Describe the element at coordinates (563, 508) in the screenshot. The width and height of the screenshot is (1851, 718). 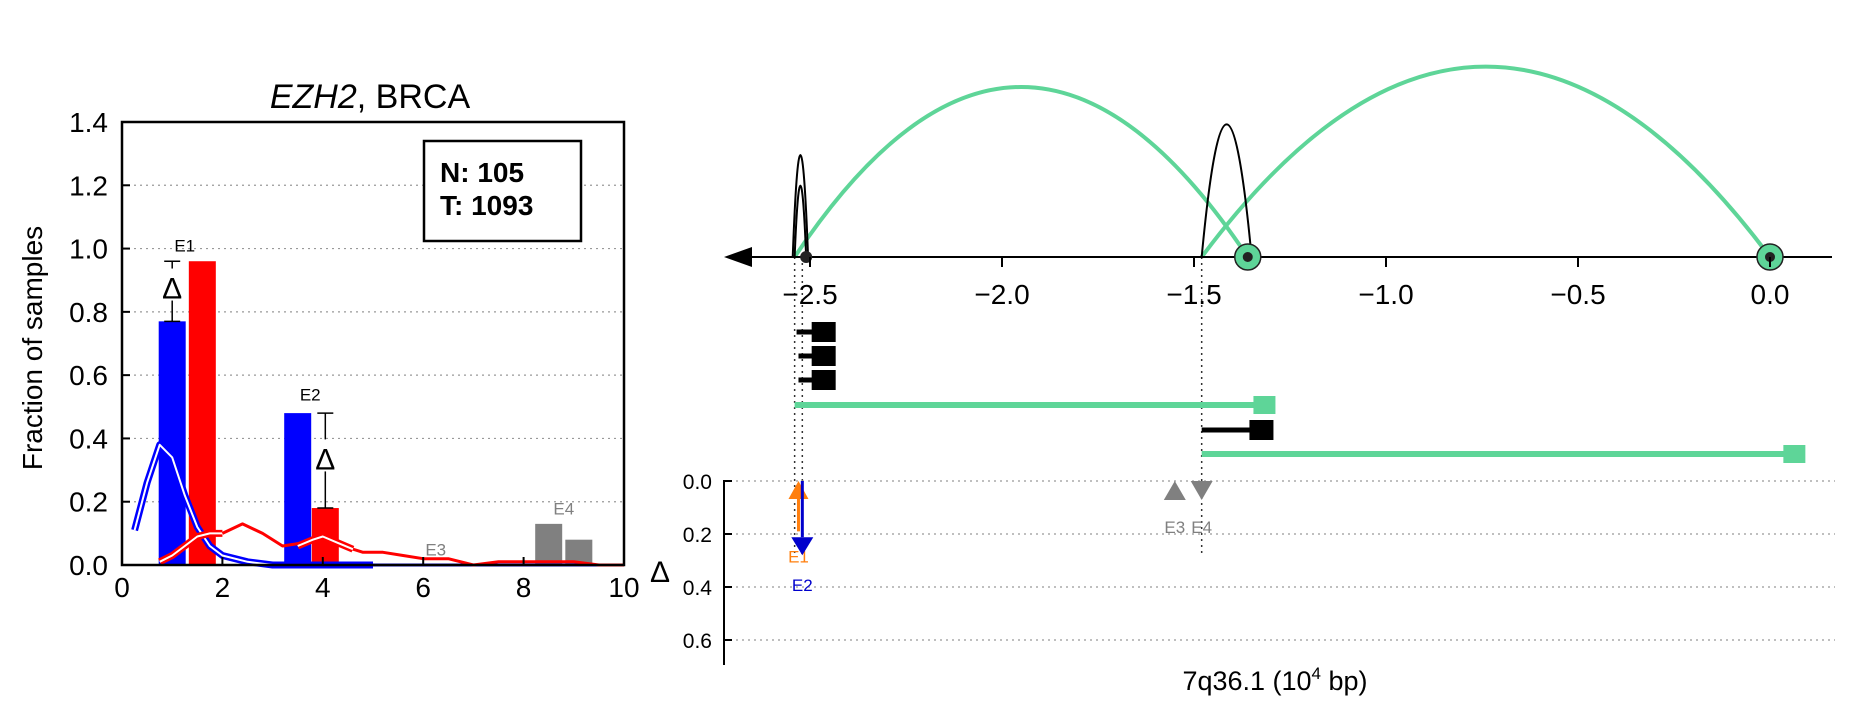
I see `bar-label-E4: E4` at that location.